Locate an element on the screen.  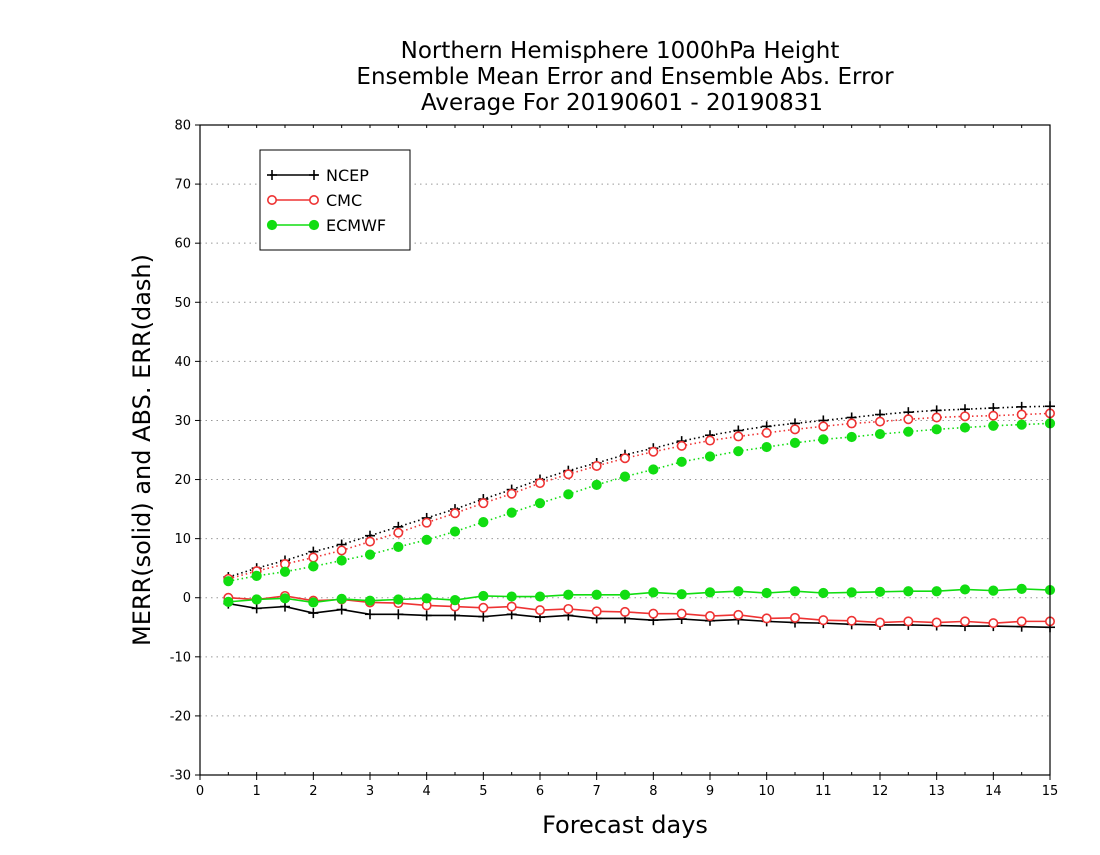
legend-label-ncep: NCEP is located at coordinates (347, 175).